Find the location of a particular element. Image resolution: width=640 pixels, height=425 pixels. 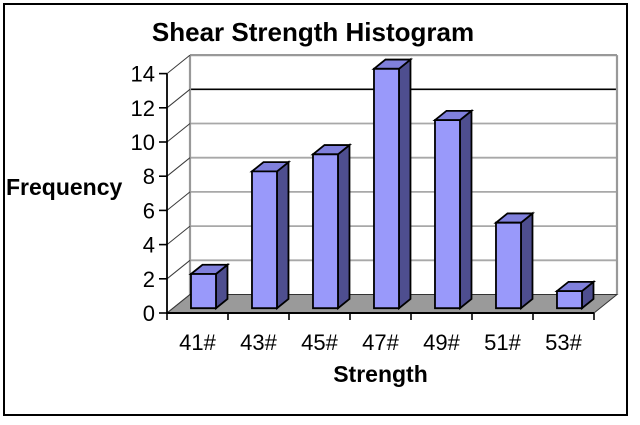

bar-49# is located at coordinates (453, 209).